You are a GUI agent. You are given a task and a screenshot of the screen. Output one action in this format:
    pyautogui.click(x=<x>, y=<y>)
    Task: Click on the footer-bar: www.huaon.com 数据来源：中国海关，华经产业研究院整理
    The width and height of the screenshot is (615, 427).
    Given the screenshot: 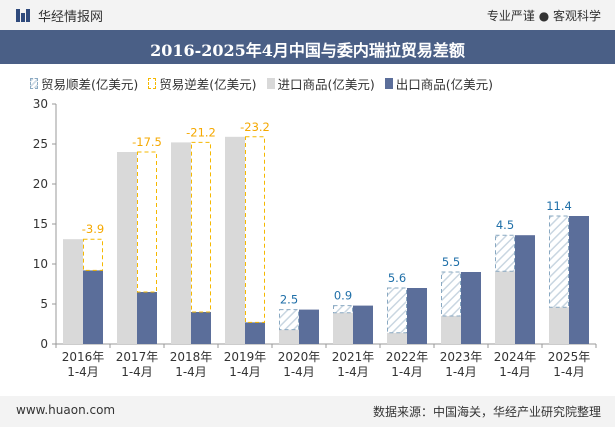 What is the action you would take?
    pyautogui.click(x=307, y=411)
    